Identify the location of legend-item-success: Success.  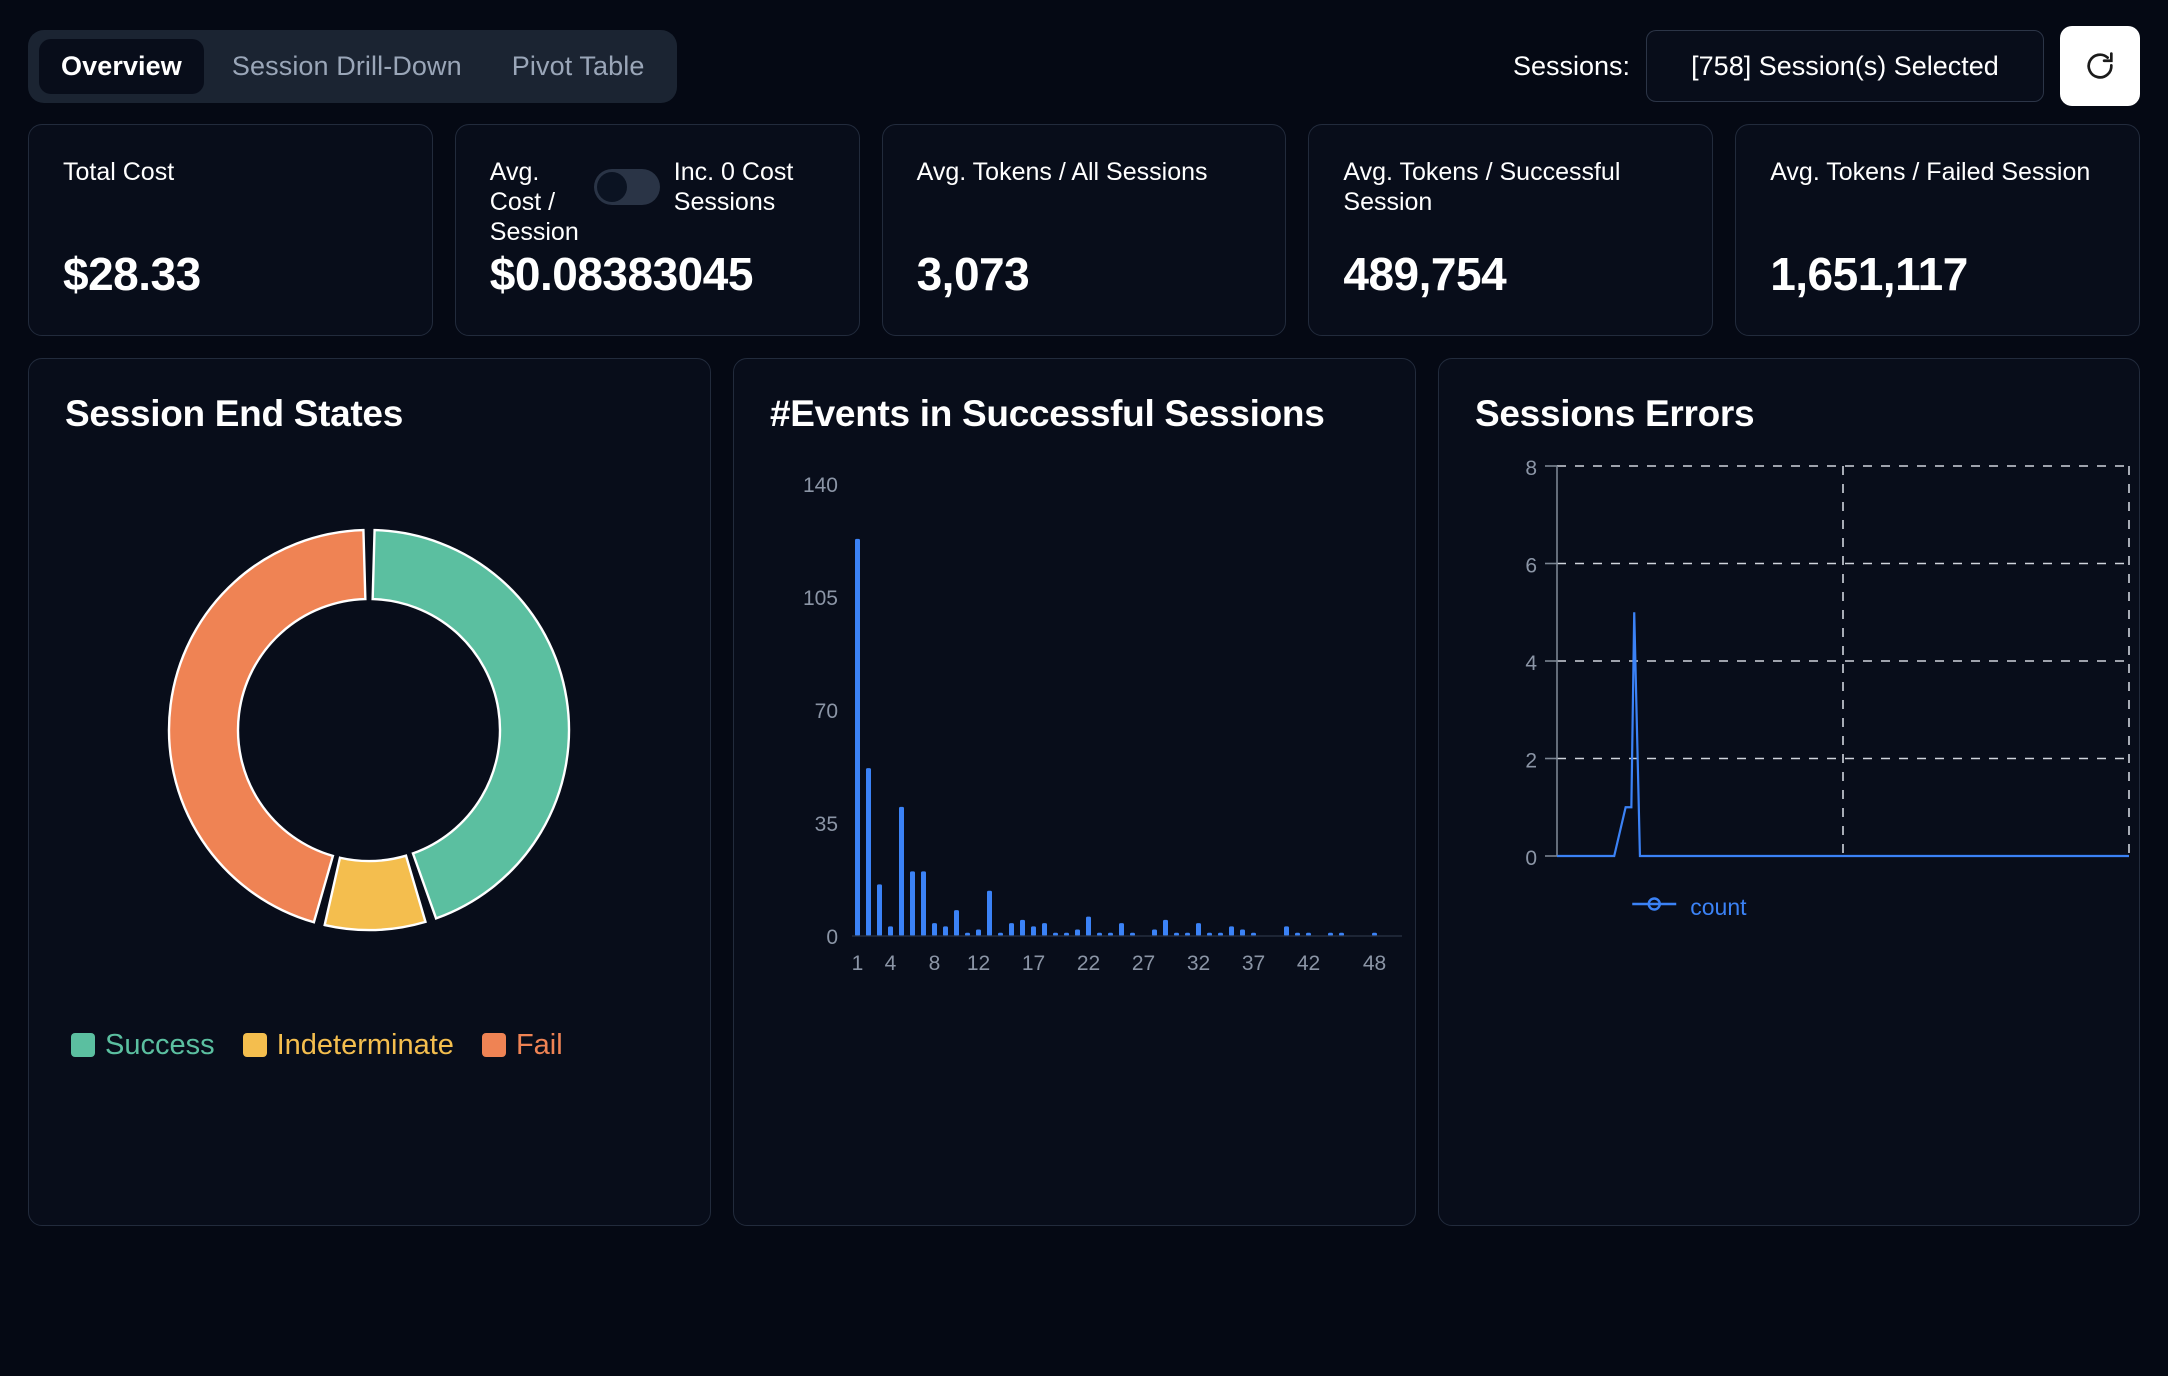
(143, 1045).